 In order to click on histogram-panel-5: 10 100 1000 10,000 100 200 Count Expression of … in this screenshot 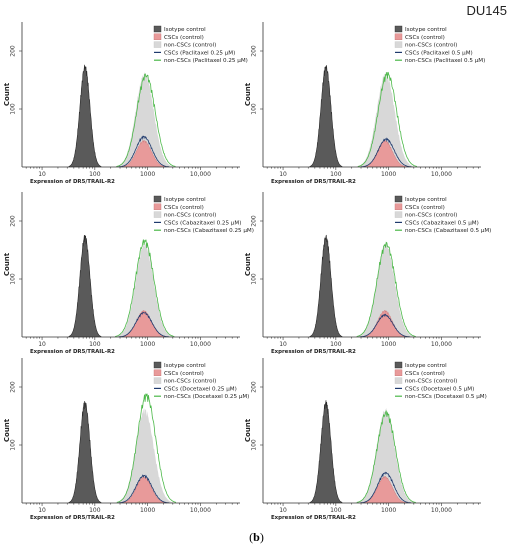, I will do `click(126, 439)`.